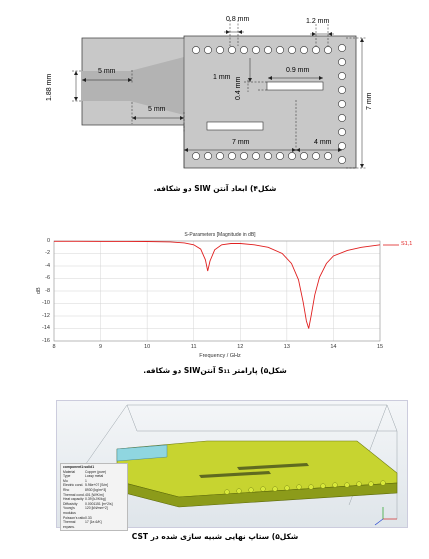 This screenshot has height=559, width=429. I want to click on figure5-caption: شکل۵) پارامتر S₁₁ آنتنSIW دو شکافه., so click(215, 370).